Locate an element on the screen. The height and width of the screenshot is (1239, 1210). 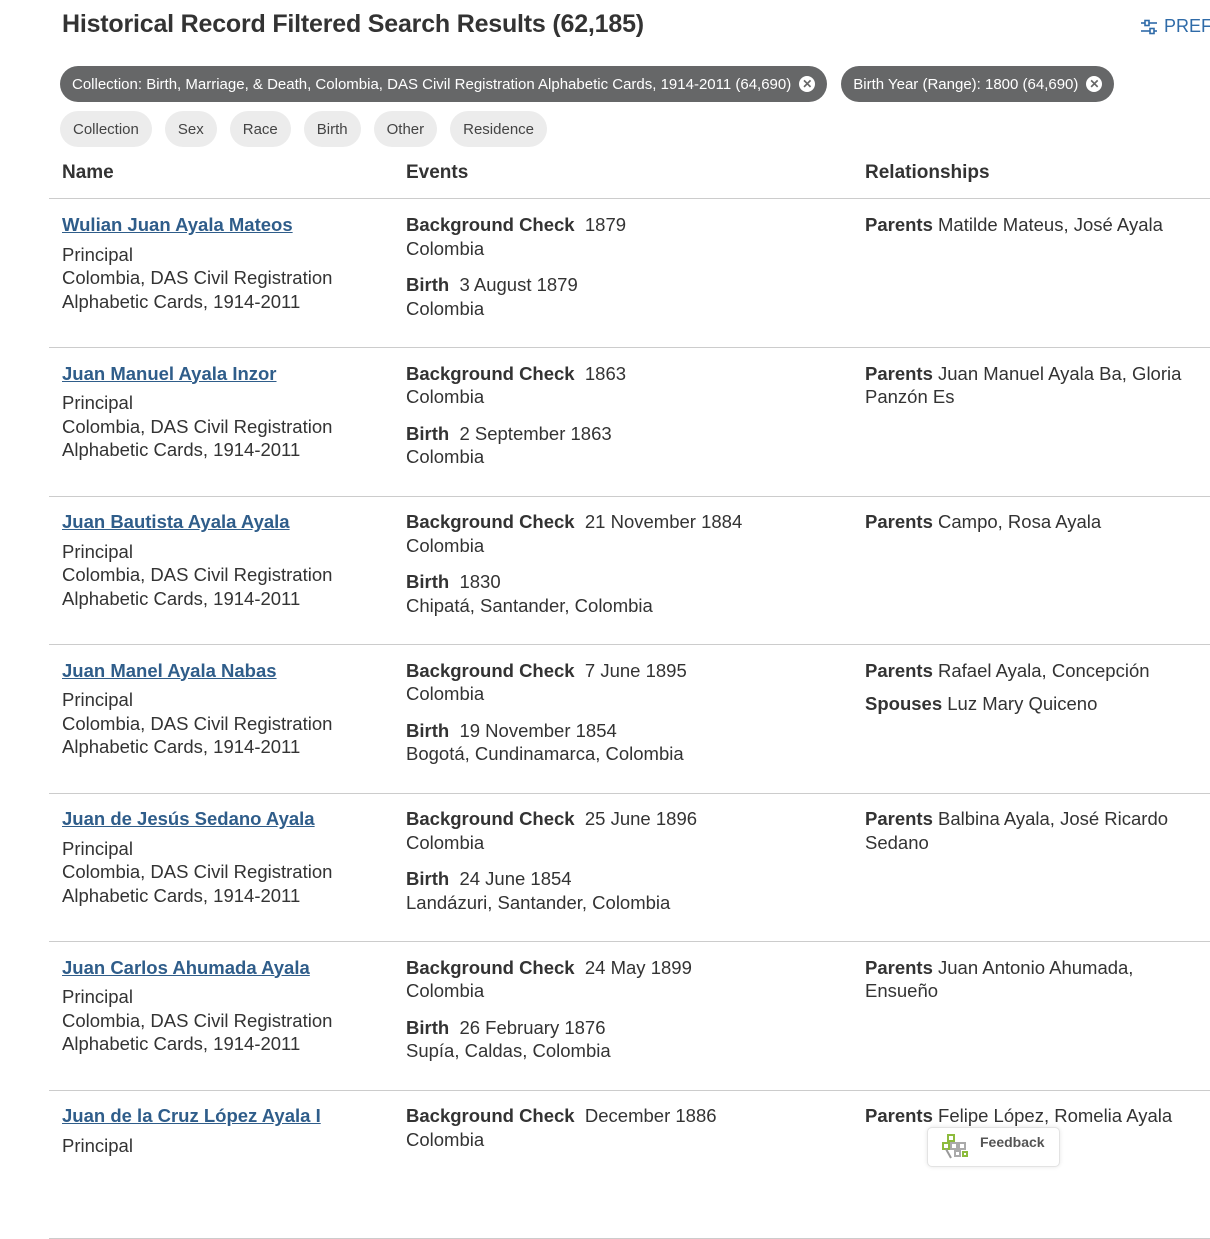
events-cell: Background Check December 1886 Colombia is located at coordinates (626, 1134).